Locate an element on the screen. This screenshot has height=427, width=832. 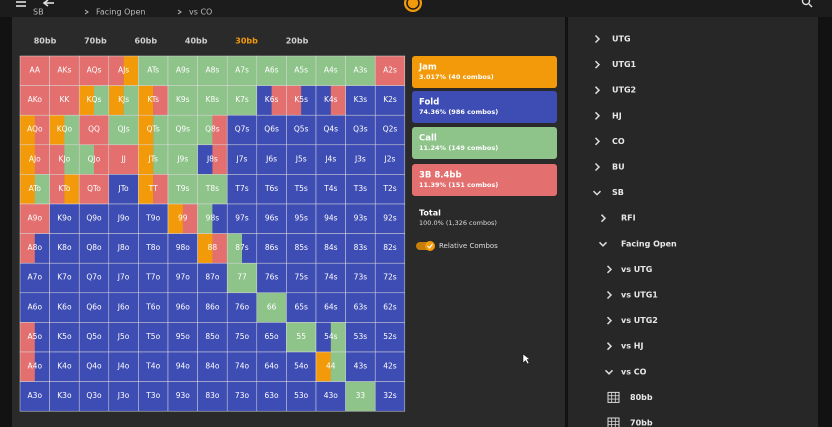
hand-label: 87s is located at coordinates (242, 247).